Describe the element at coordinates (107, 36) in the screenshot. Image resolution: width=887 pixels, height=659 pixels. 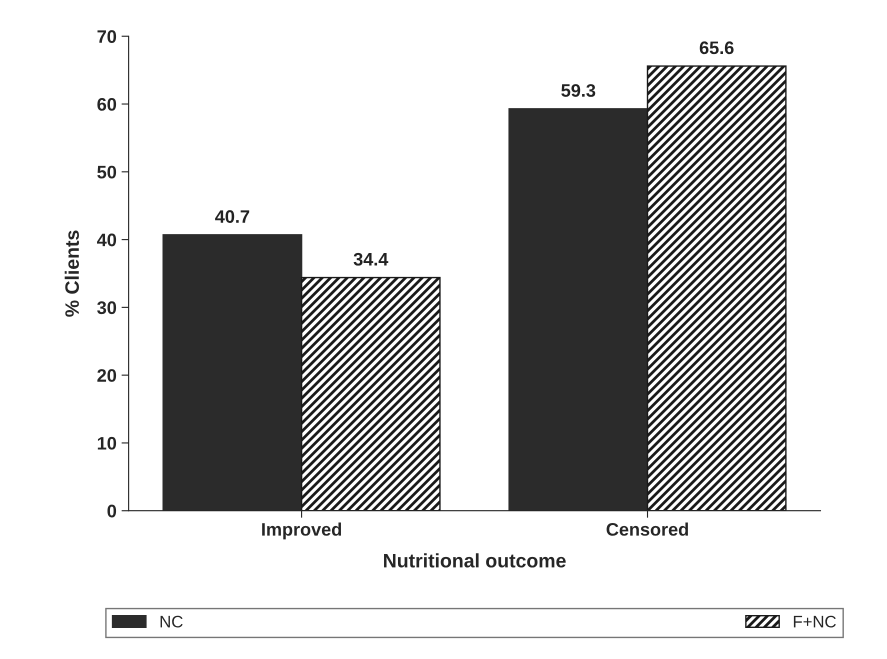
I see `y-tick-label: 70` at that location.